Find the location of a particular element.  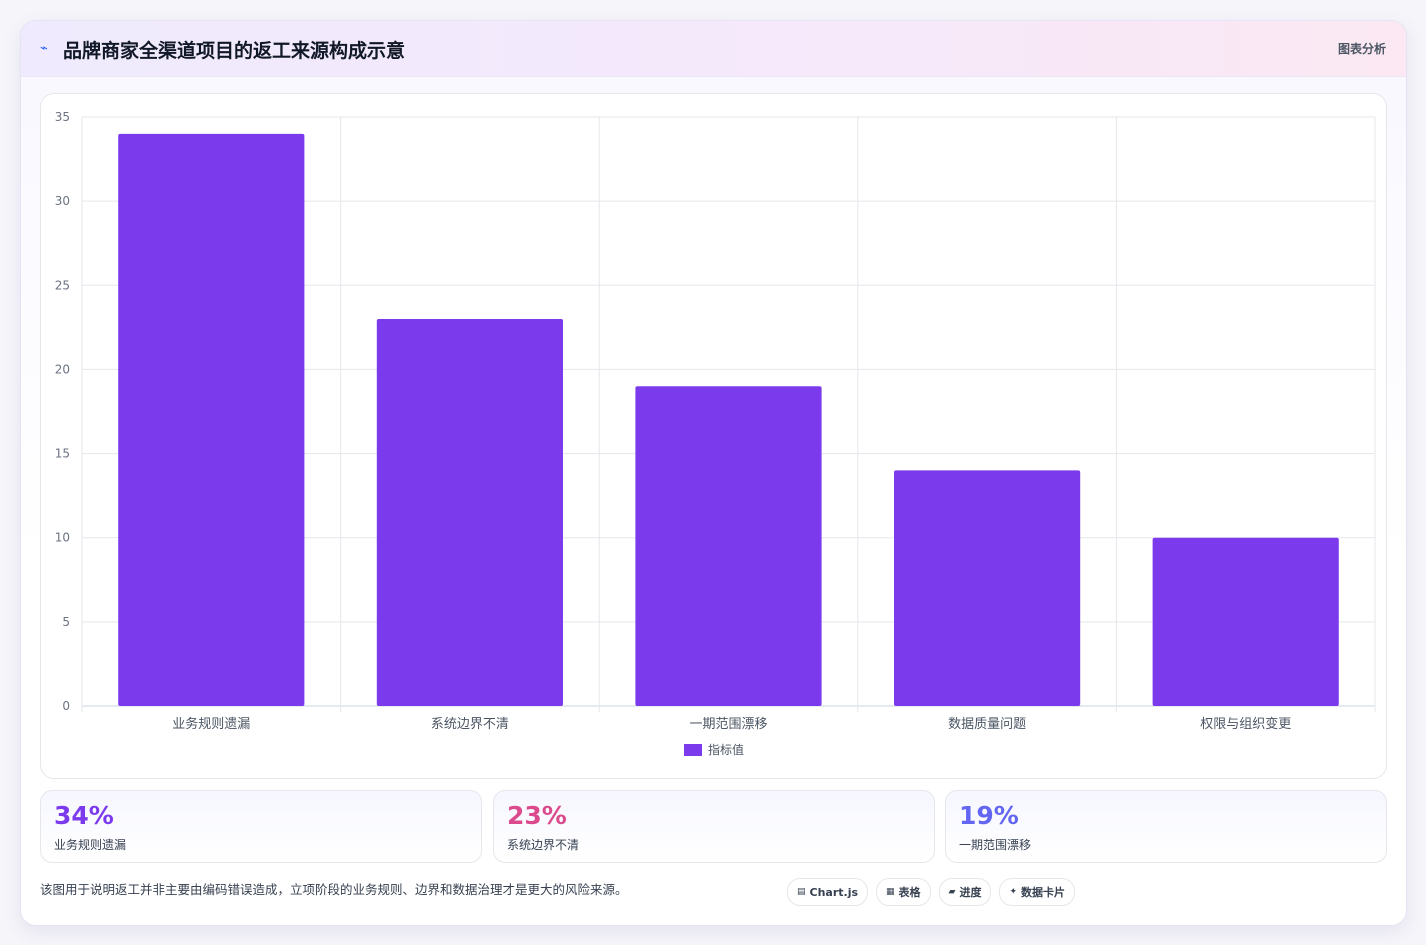

pill-progress: ▰ 进度 is located at coordinates (965, 892).